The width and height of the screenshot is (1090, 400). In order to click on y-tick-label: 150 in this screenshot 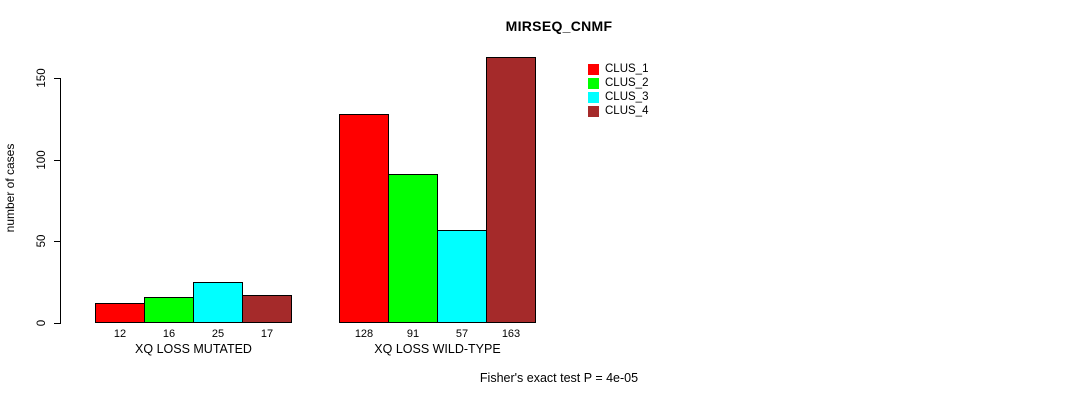, I will do `click(42, 78)`.